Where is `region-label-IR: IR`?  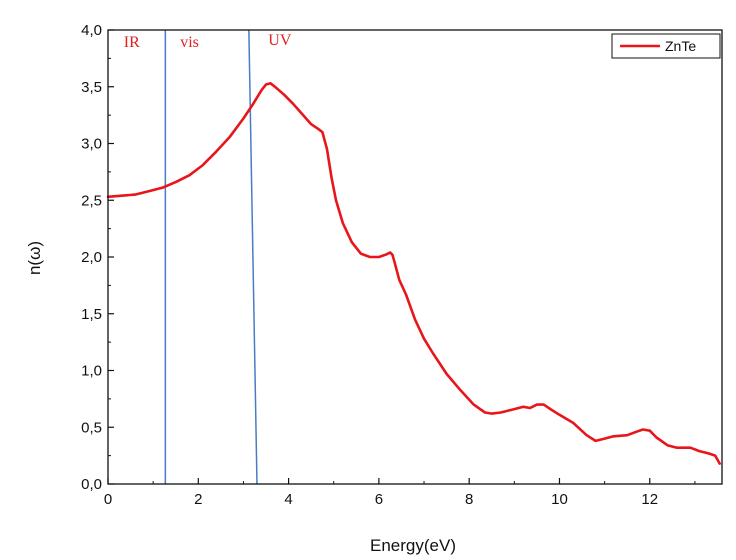
region-label-IR: IR is located at coordinates (132, 42).